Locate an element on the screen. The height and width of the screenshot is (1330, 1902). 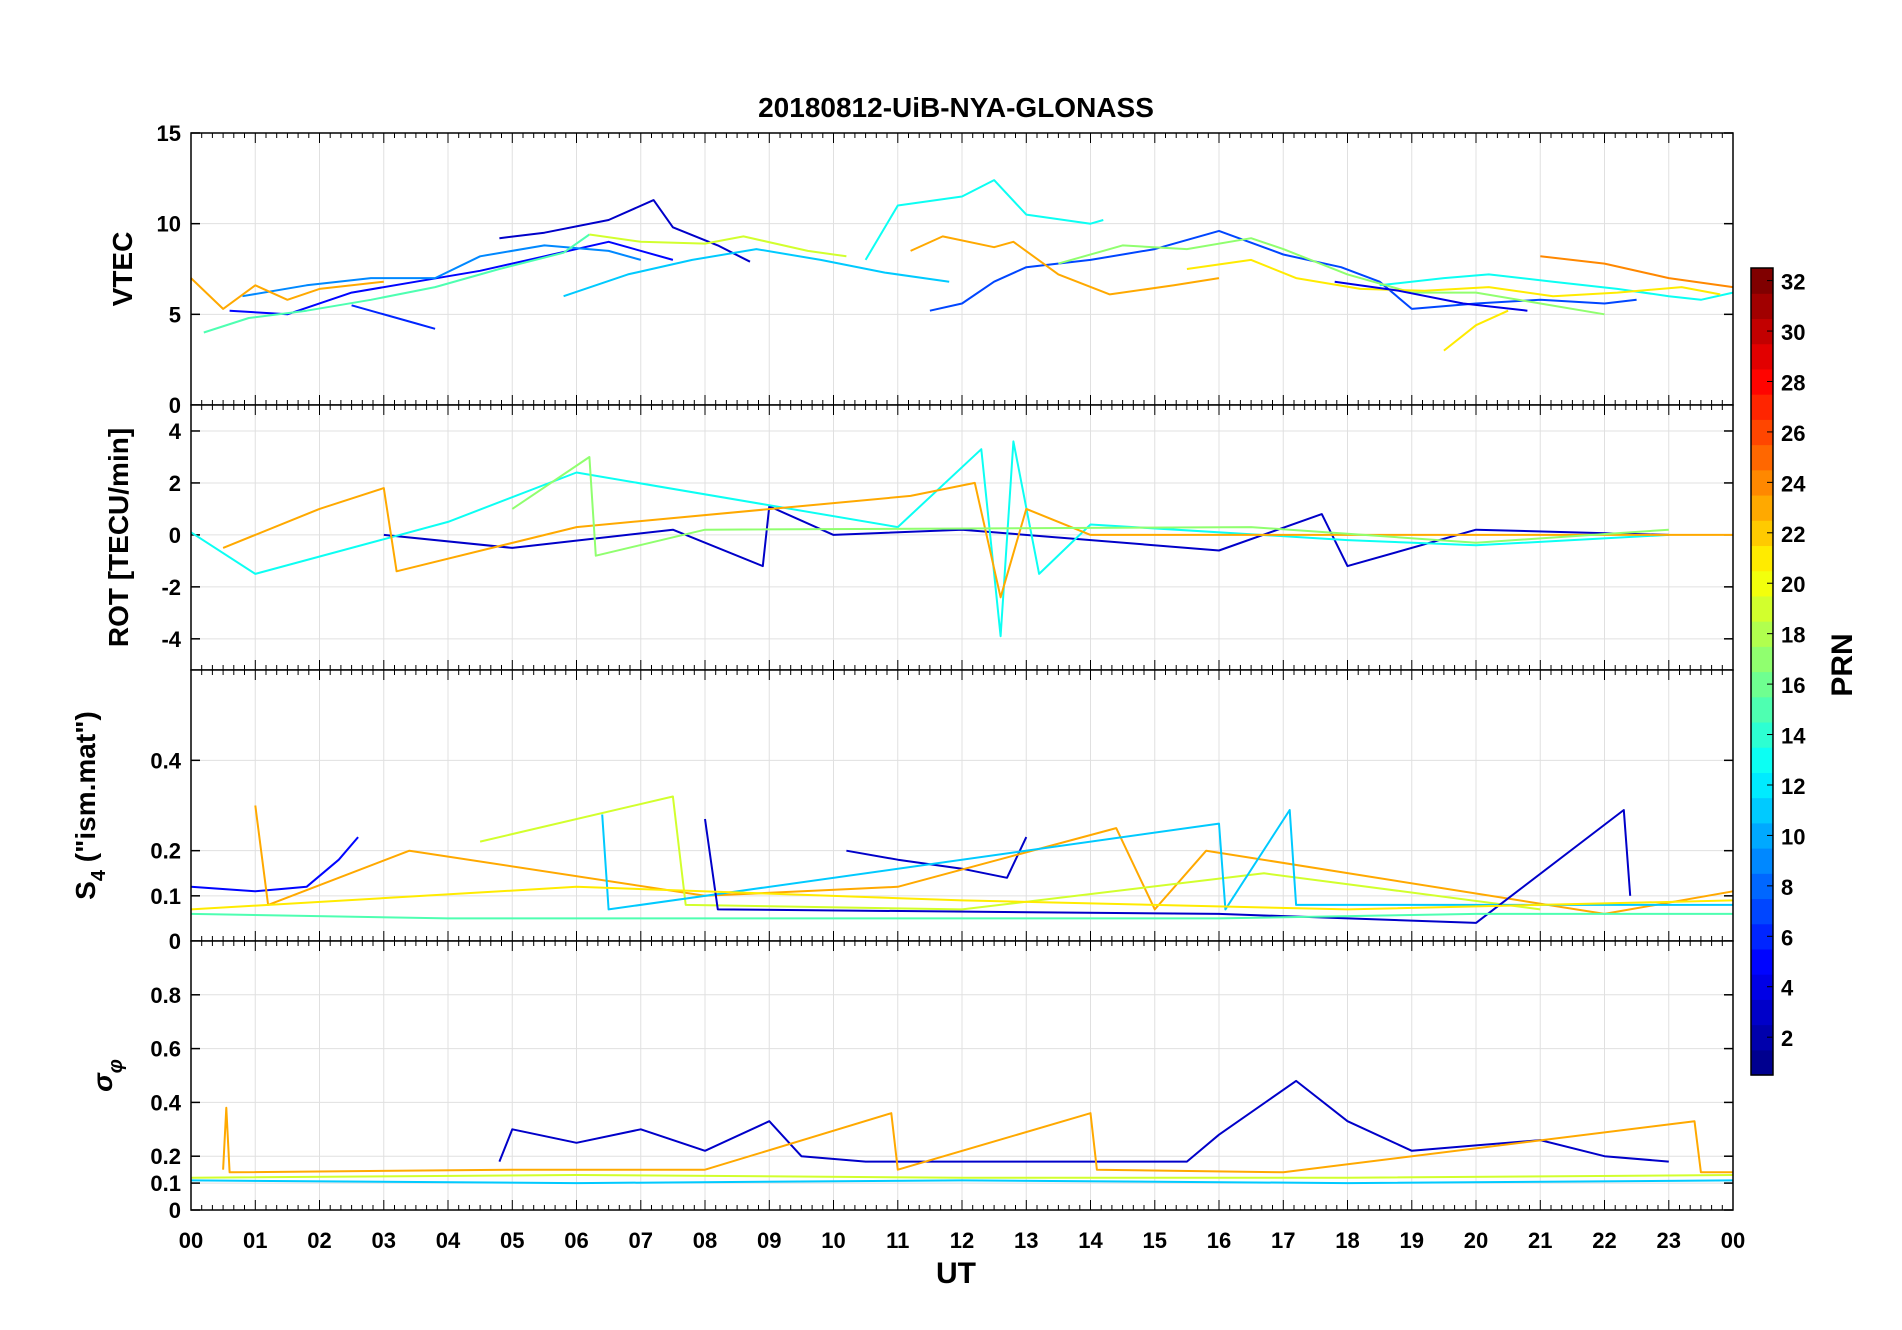
x-tick-label: 05 is located at coordinates (512, 1240).